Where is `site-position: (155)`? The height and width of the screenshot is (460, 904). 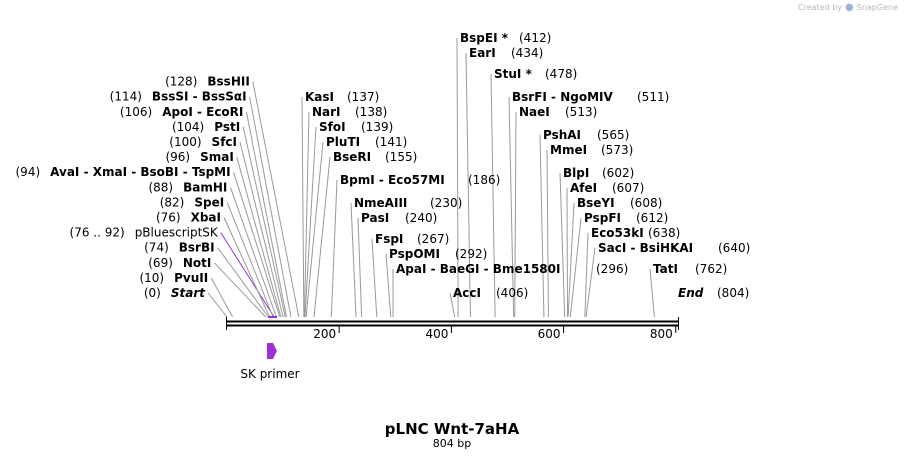 site-position: (155) is located at coordinates (401, 157).